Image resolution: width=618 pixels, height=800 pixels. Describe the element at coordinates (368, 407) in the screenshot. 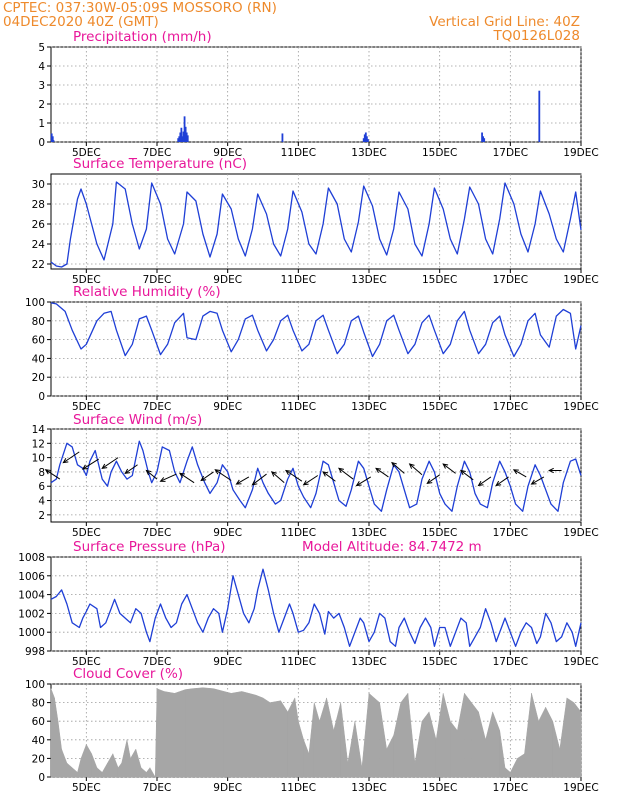

I see `humidity-x-tick-label: 13DEC` at that location.